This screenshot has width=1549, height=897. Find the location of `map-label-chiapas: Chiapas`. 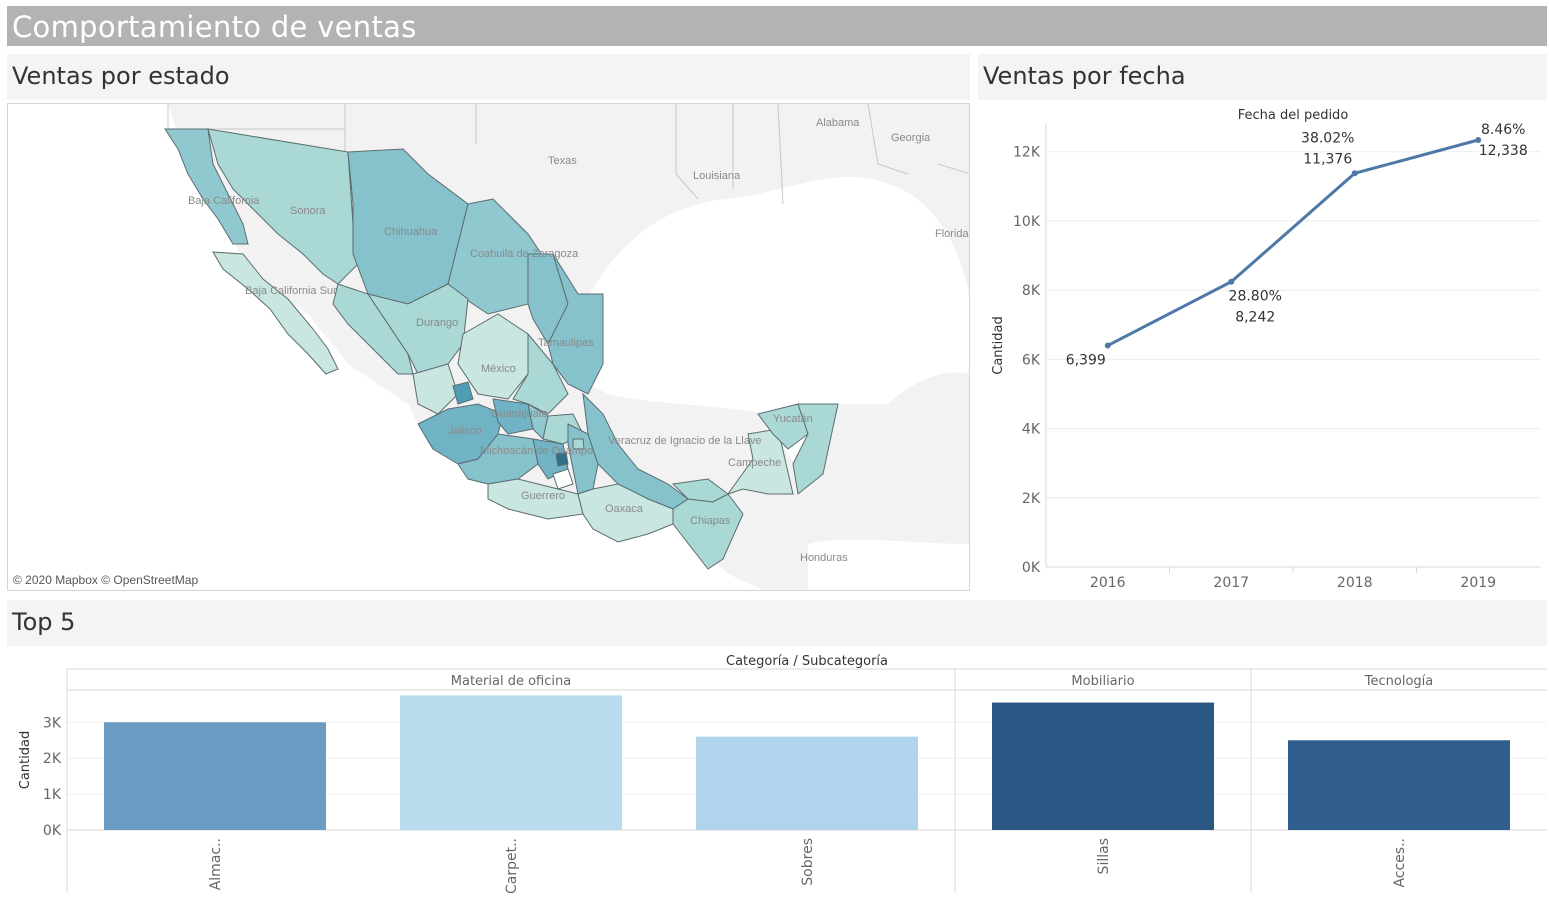

map-label-chiapas: Chiapas is located at coordinates (710, 521).